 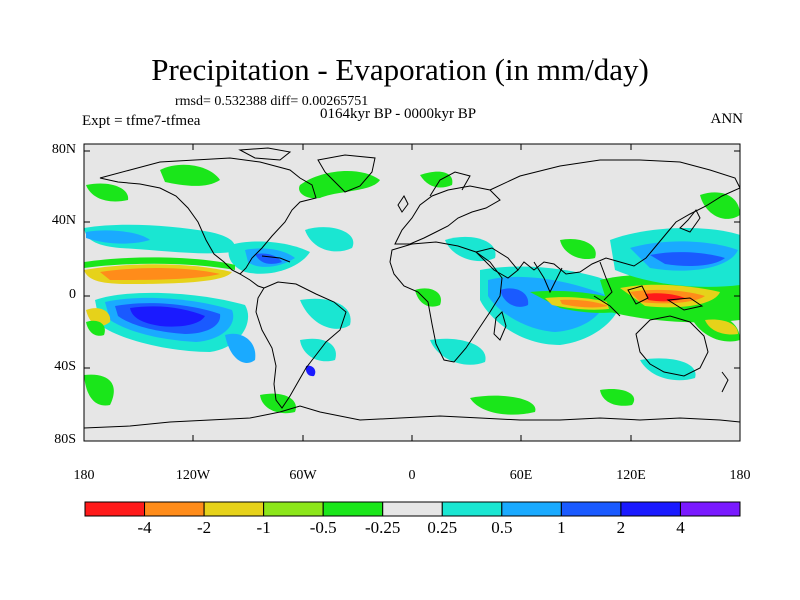 What do you see at coordinates (621, 527) in the screenshot?
I see `colorbar-label: 2` at bounding box center [621, 527].